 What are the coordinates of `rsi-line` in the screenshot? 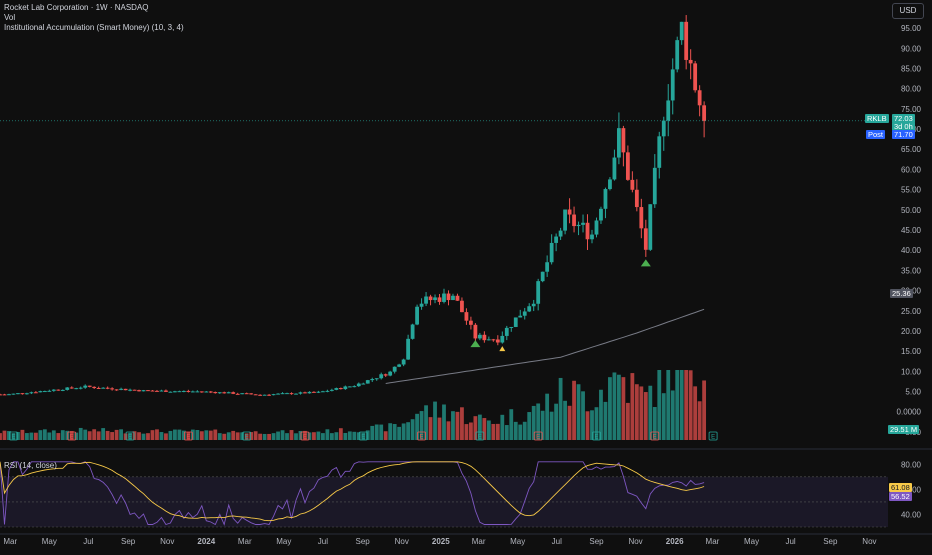 It's located at (352, 493).